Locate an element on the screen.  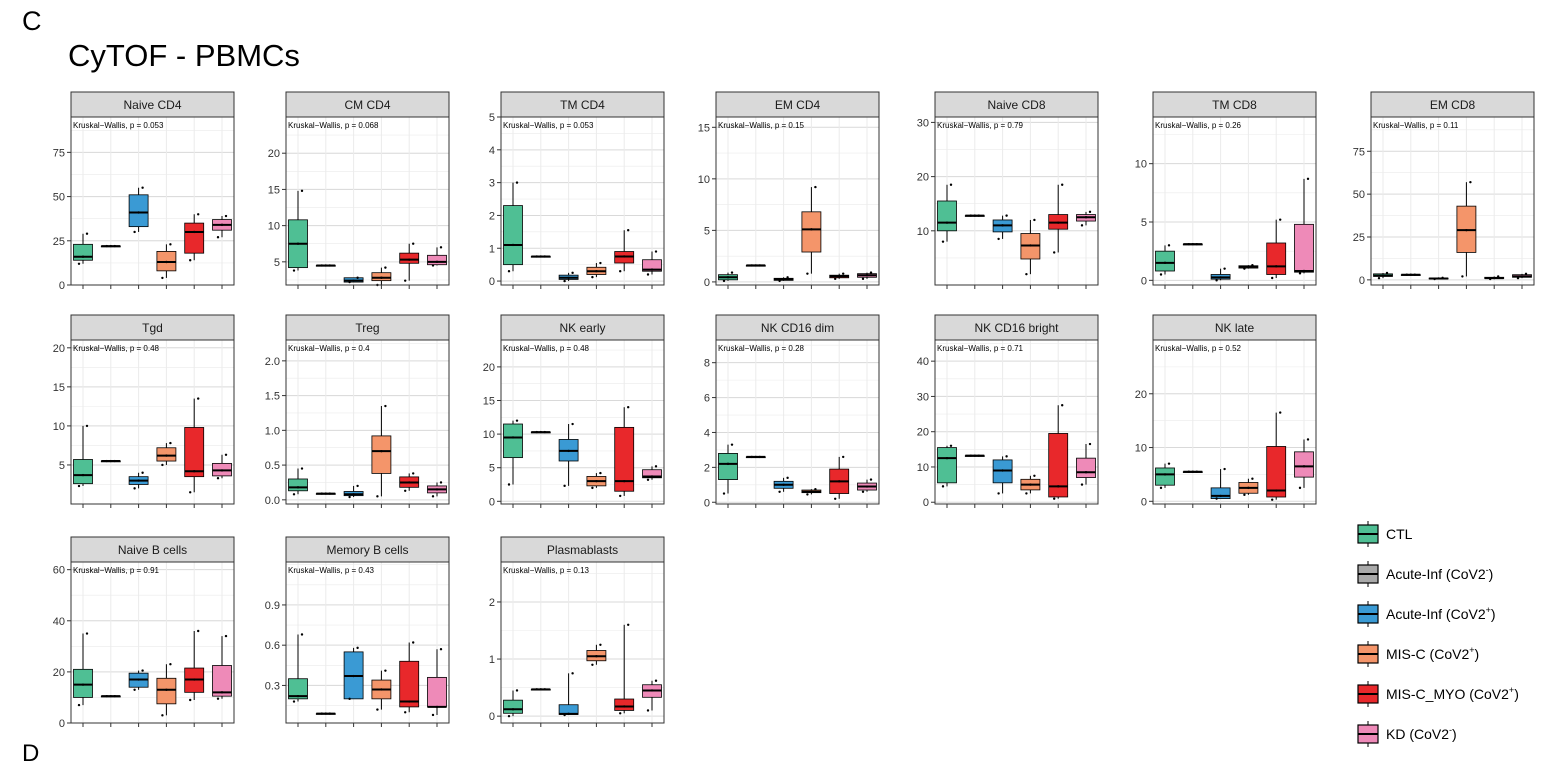
facet-title: NK early is located at coordinates (582, 328).